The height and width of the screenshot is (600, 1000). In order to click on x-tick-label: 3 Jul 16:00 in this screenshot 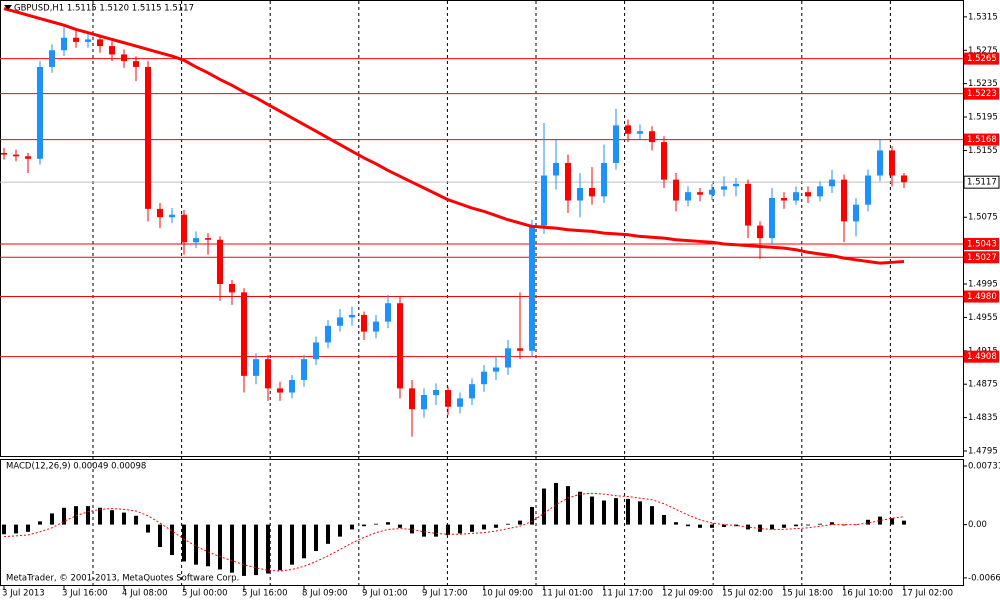, I will do `click(85, 594)`.